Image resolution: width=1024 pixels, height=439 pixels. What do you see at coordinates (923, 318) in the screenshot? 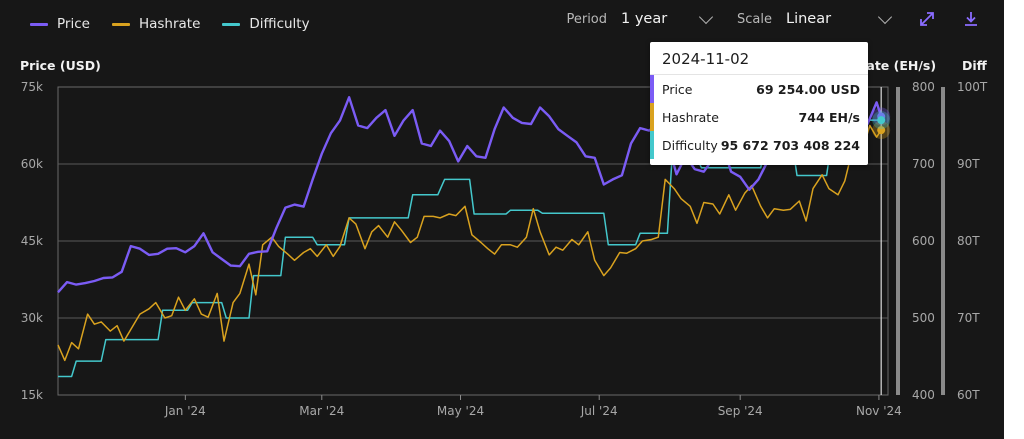
I see `hashrate-tick-label: 500` at bounding box center [923, 318].